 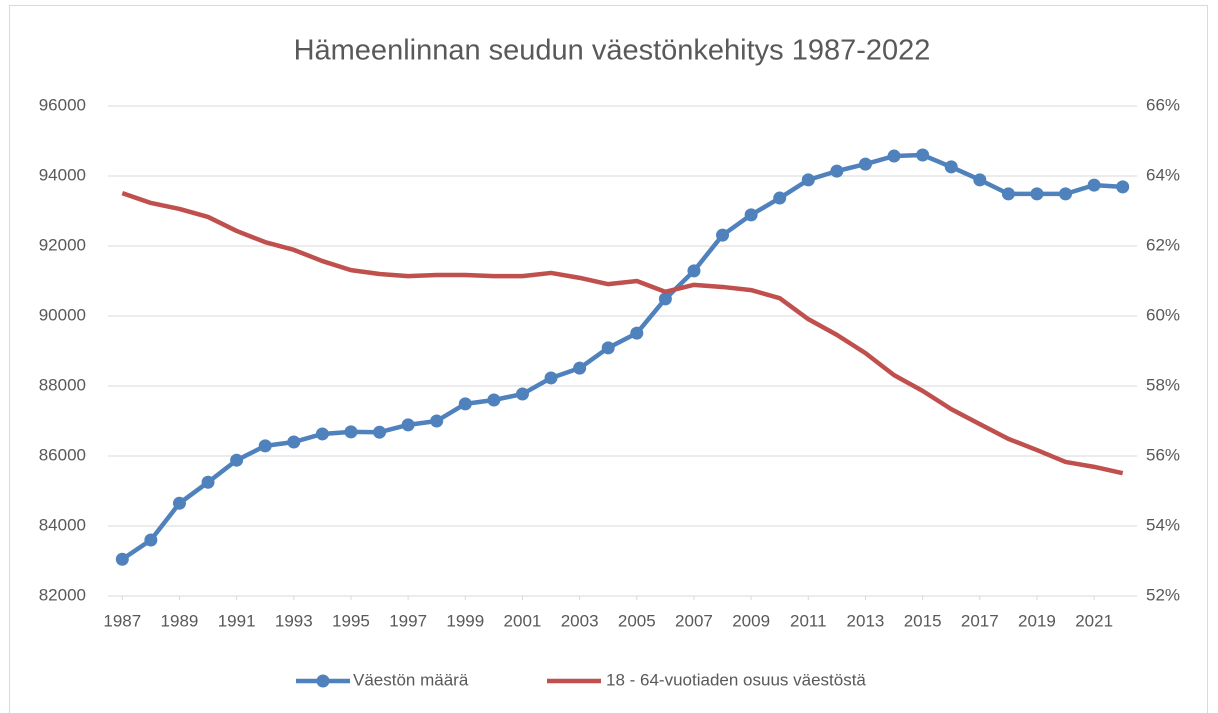 I want to click on y2-tick-label: 52%, so click(x=1163, y=594).